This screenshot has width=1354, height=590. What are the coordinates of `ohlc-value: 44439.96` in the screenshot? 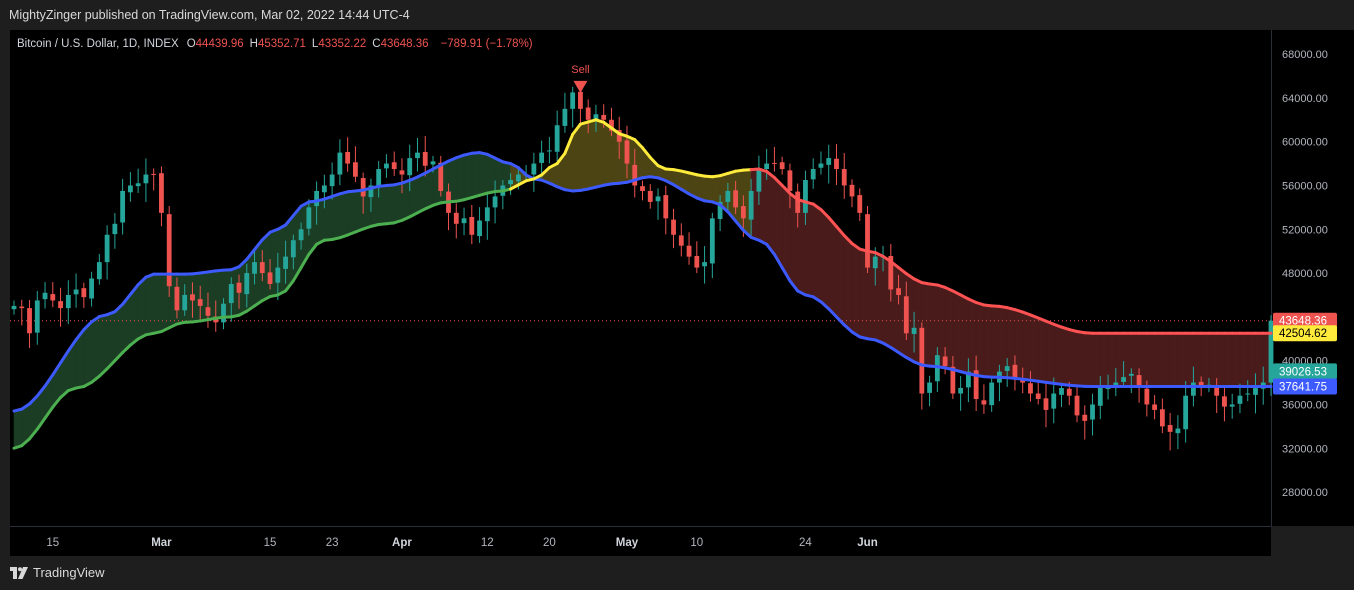 It's located at (220, 44).